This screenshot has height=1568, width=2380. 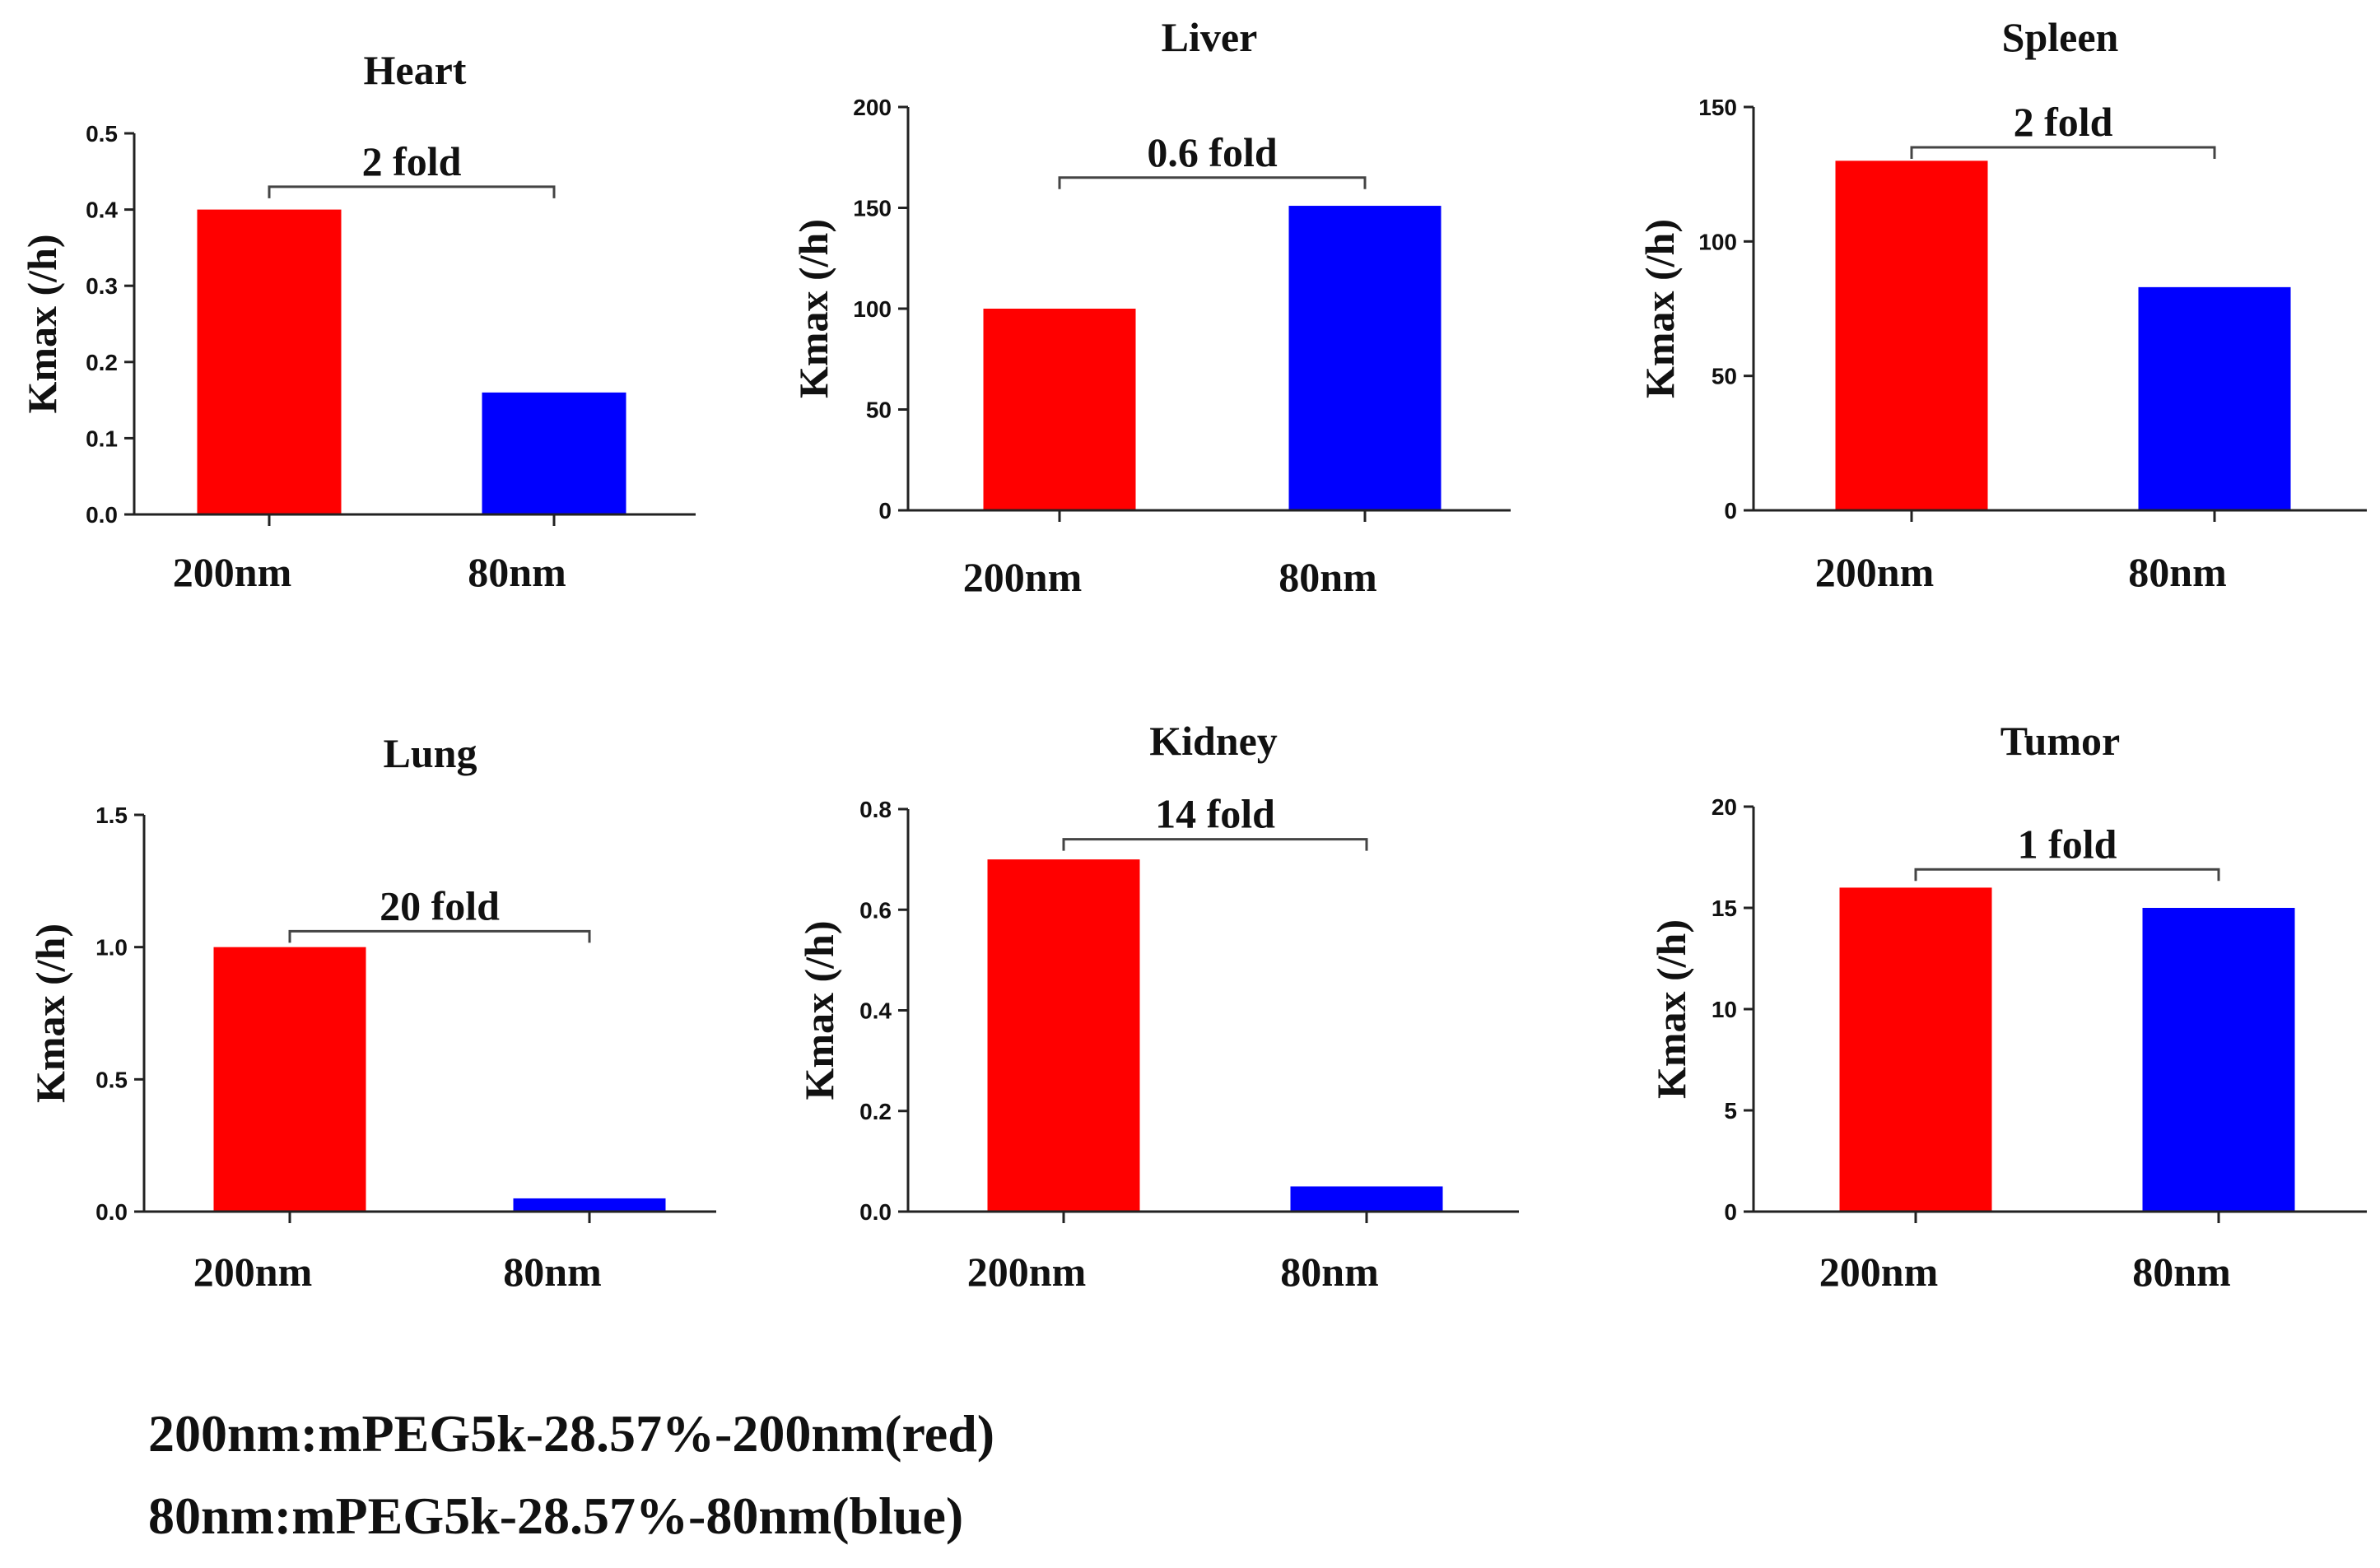 I want to click on x-tick-label-lung-80nm: 80nm, so click(x=552, y=1272).